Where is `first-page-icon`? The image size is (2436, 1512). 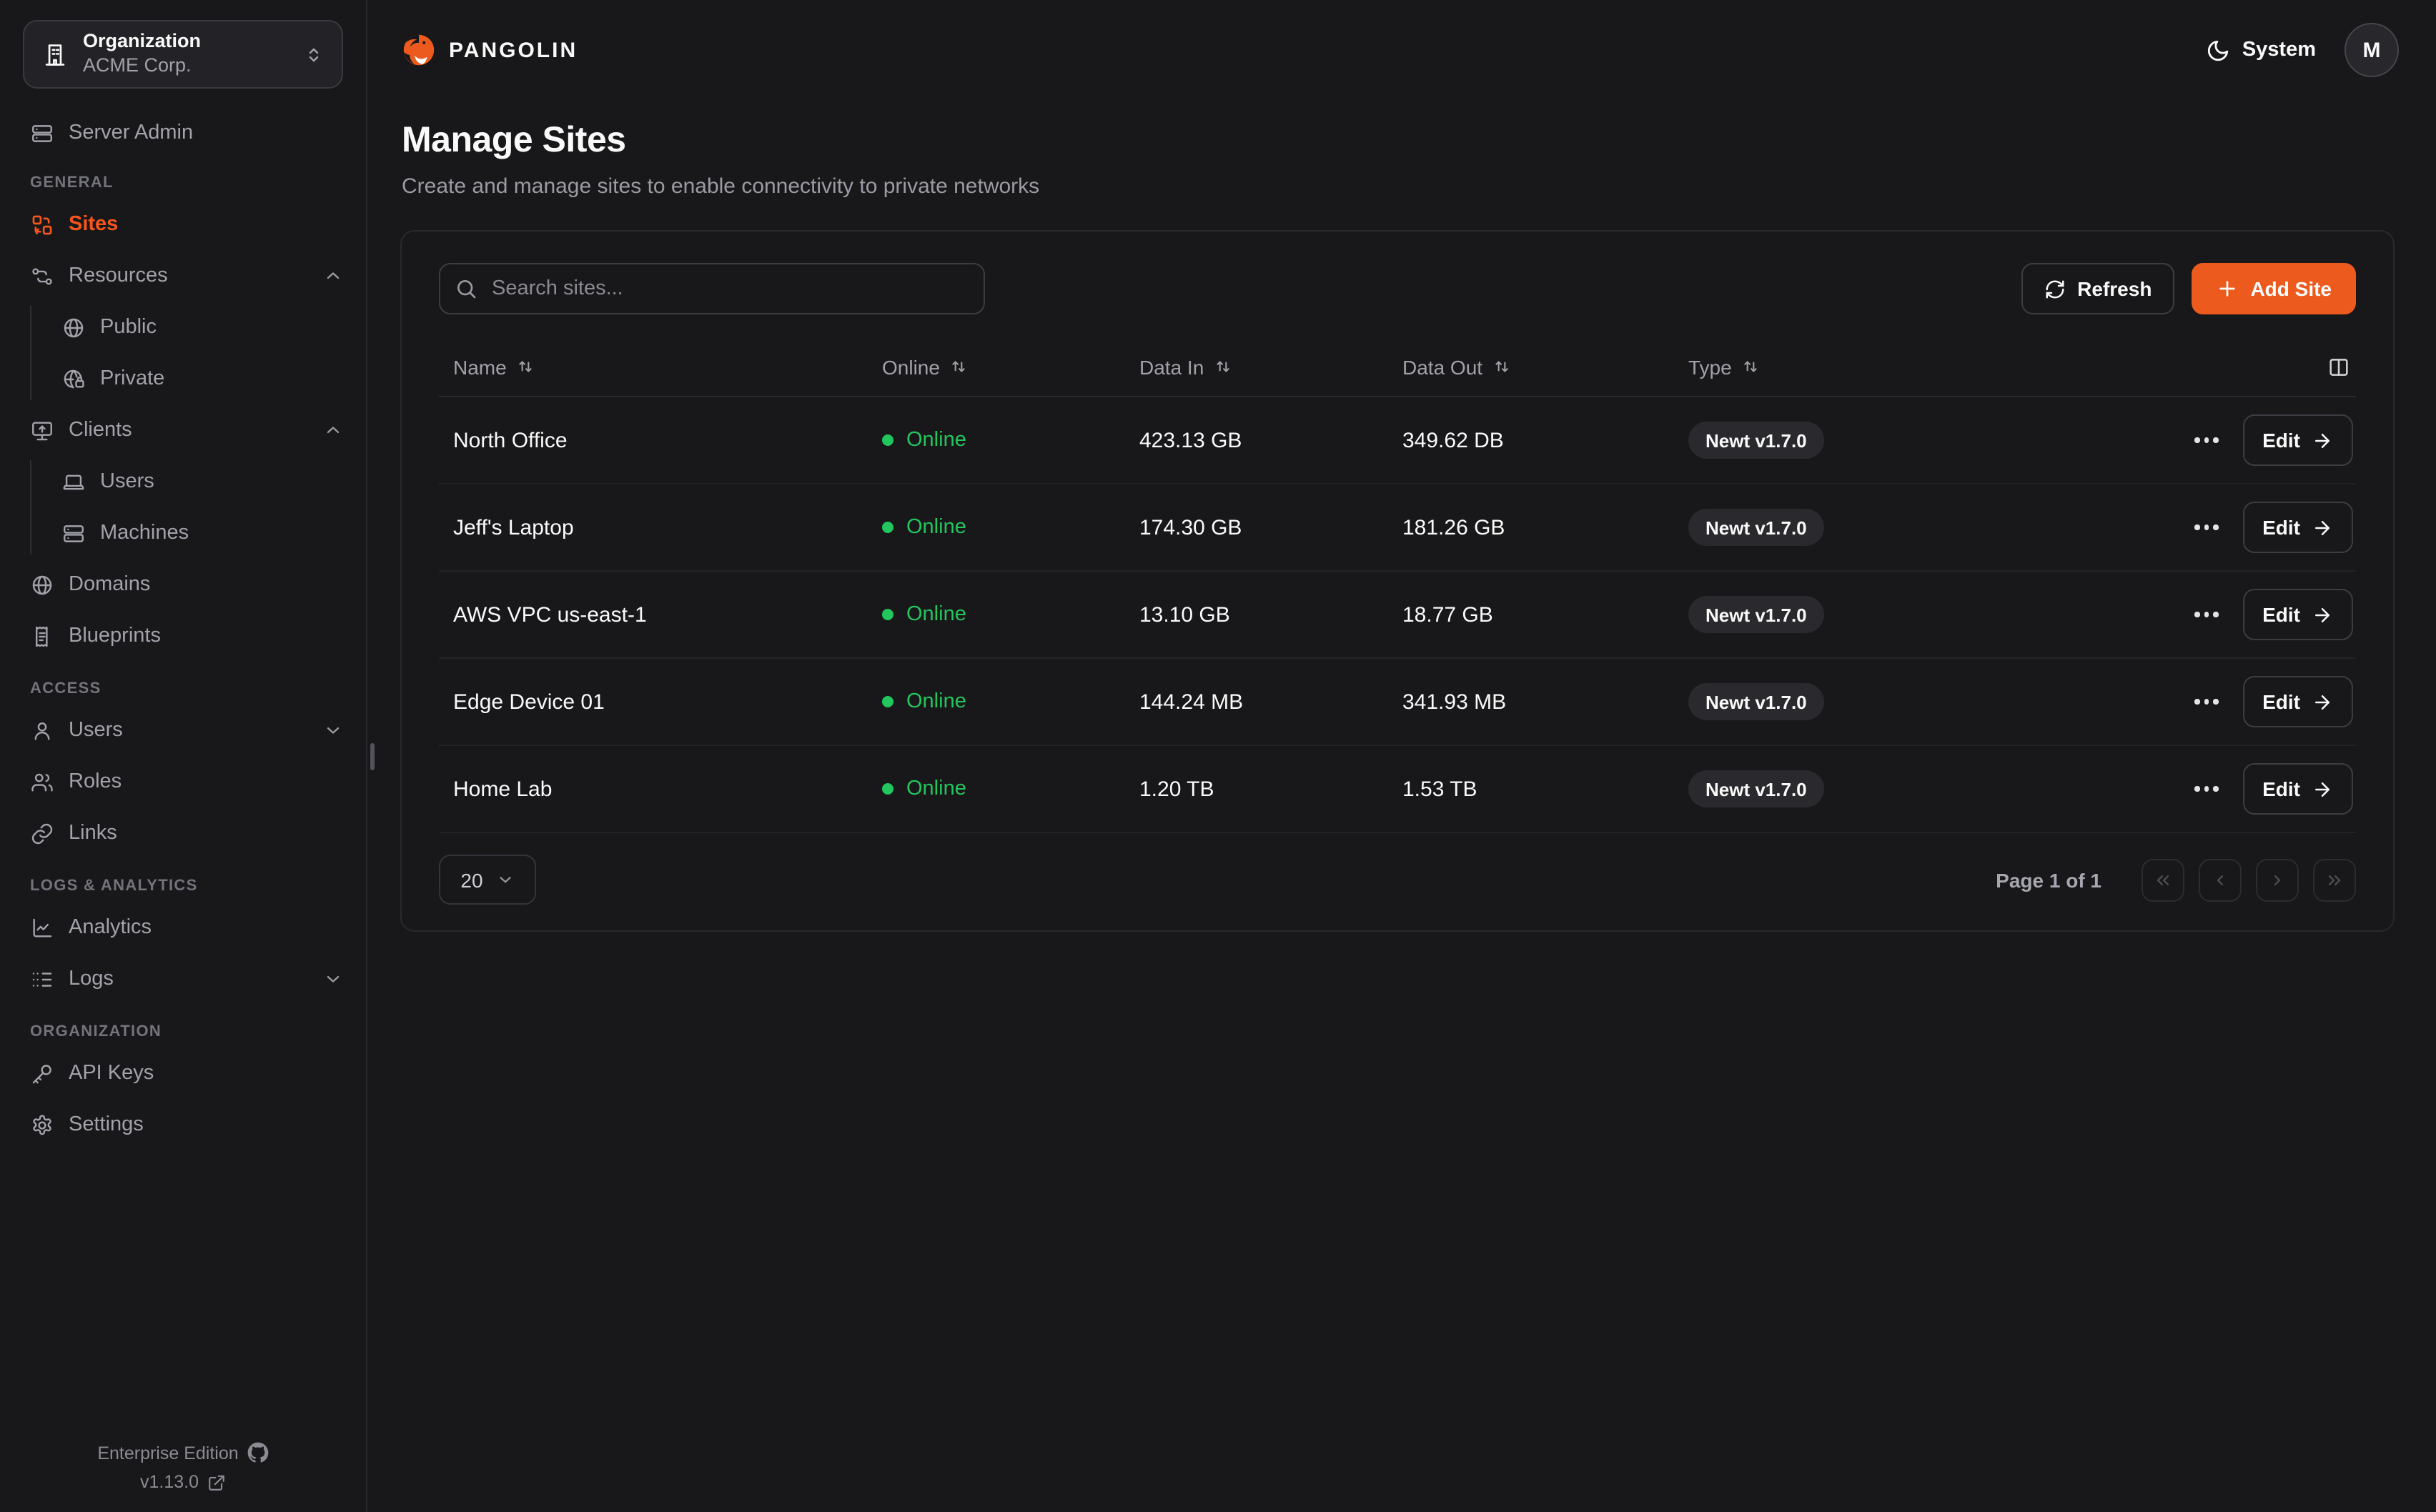
first-page-icon is located at coordinates (2163, 880).